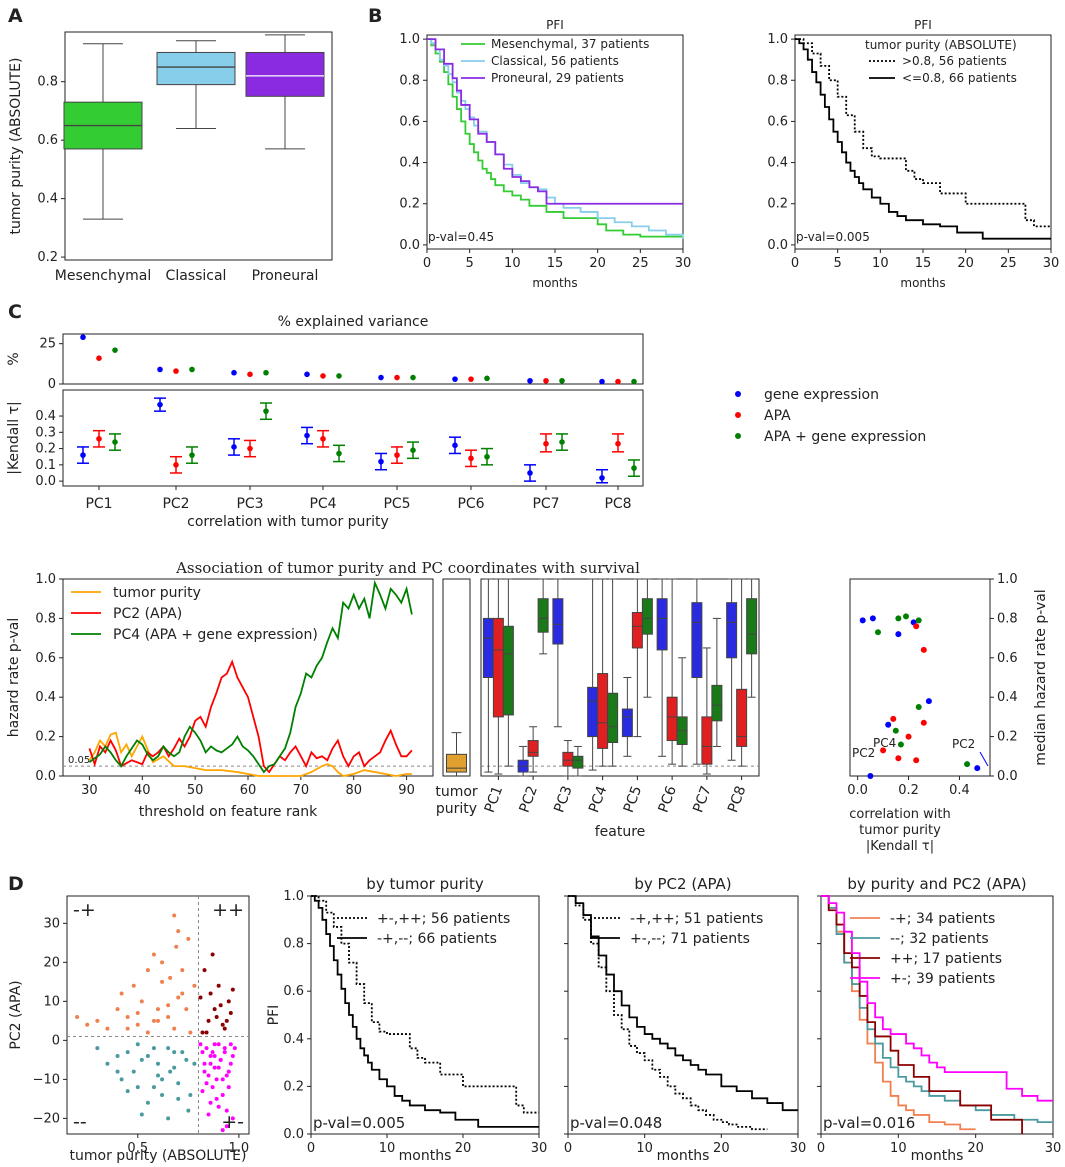 This screenshot has height=1167, width=1065. What do you see at coordinates (937, 998) in the screenshot?
I see `panel-d4-km-curve` at bounding box center [937, 998].